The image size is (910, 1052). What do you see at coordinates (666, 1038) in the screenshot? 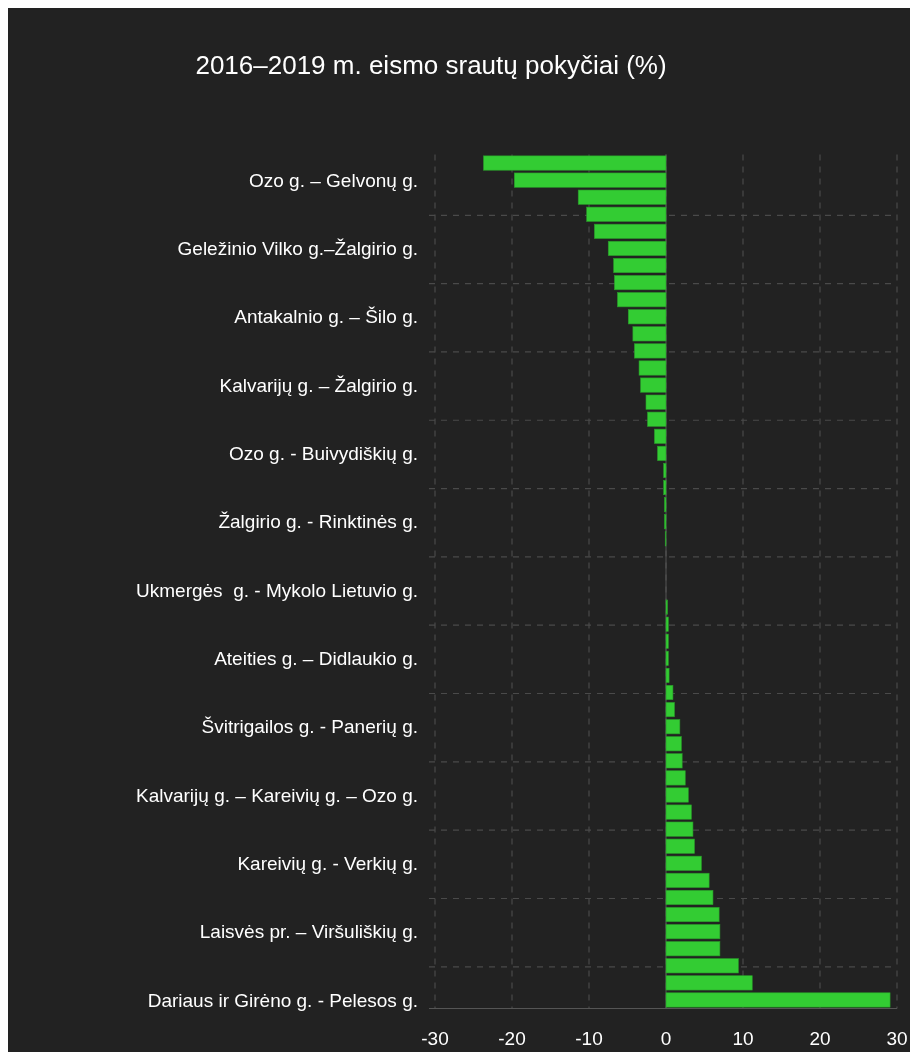
I see `x-tick-label: 0` at bounding box center [666, 1038].